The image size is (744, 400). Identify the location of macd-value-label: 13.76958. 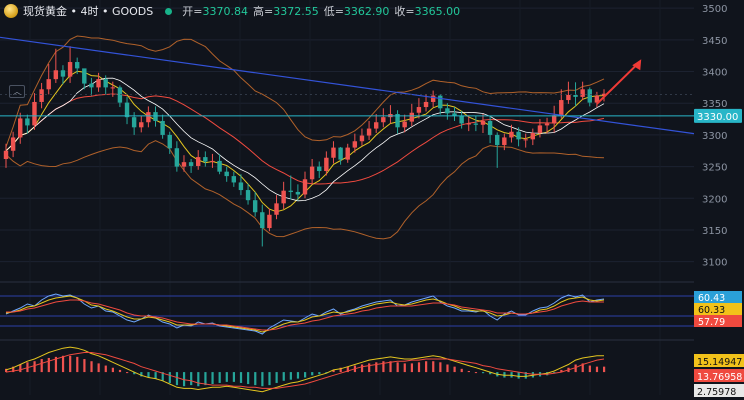
(719, 377).